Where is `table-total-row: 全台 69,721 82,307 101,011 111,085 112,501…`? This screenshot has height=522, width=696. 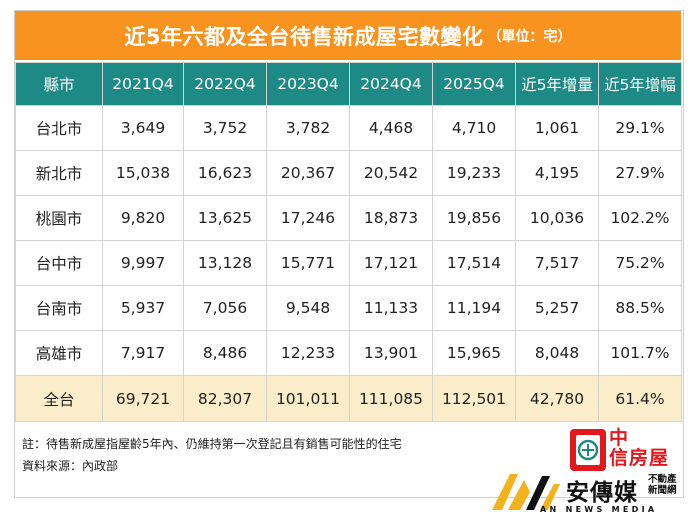
table-total-row: 全台 69,721 82,307 101,011 111,085 112,501… is located at coordinates (348, 398).